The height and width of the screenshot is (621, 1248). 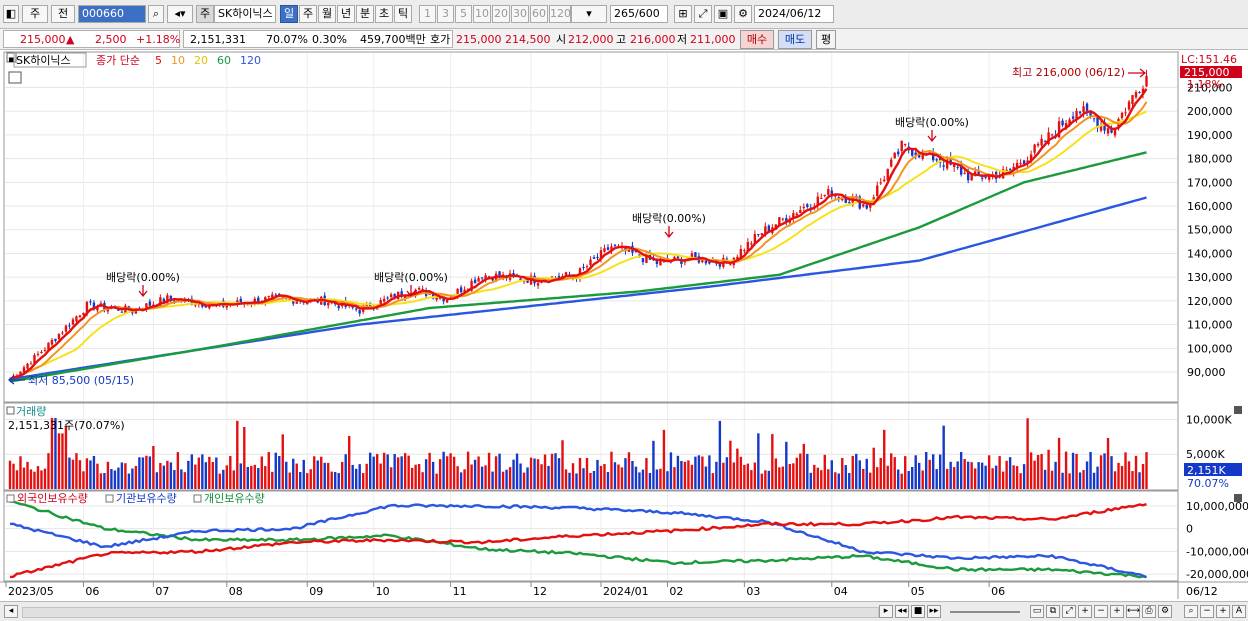 I want to click on save-icon: ▣, so click(x=723, y=14).